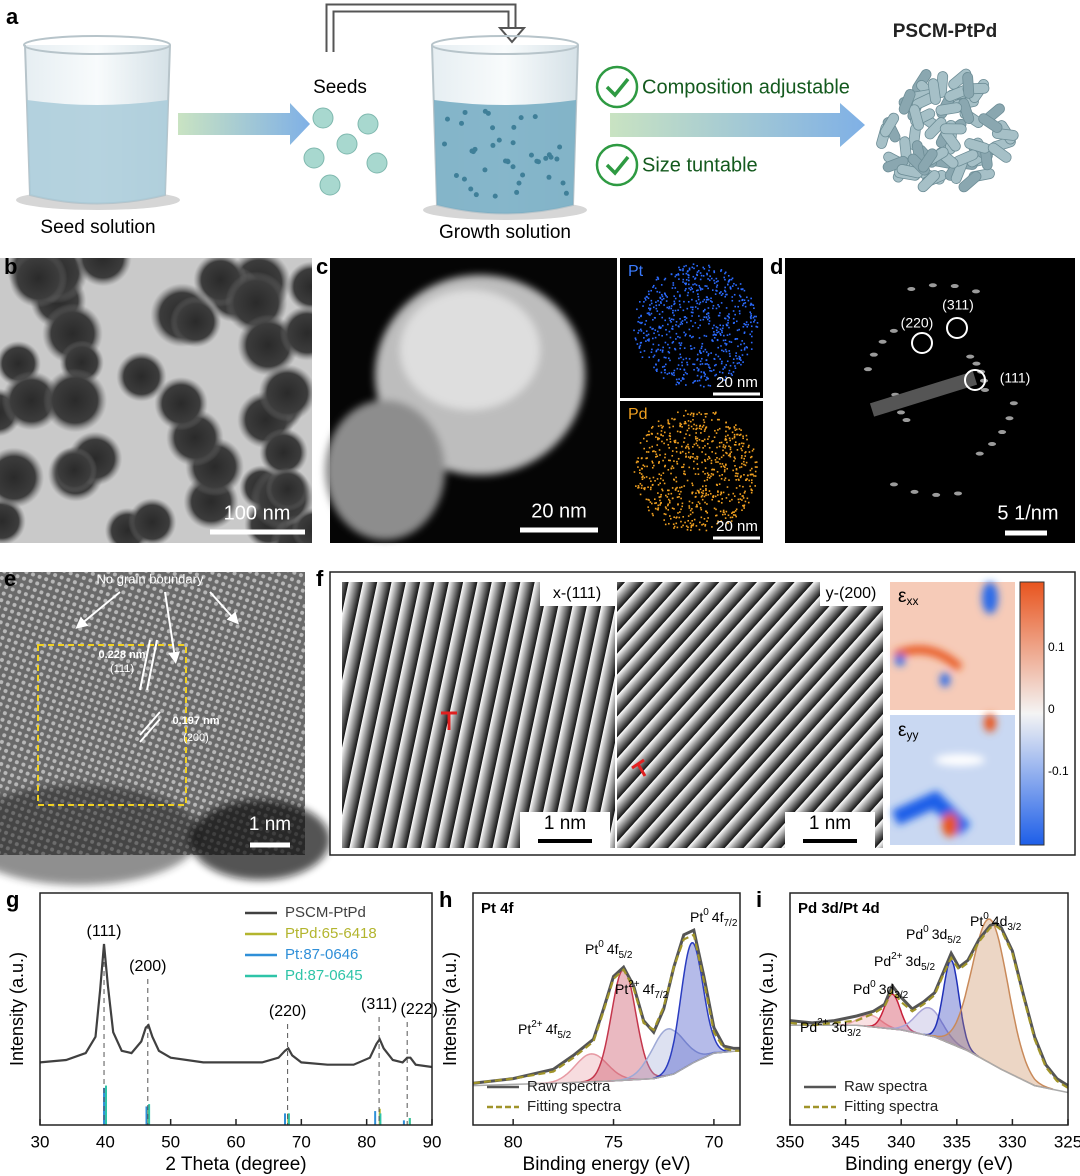  What do you see at coordinates (1032, 713) in the screenshot?
I see `colorbar` at bounding box center [1032, 713].